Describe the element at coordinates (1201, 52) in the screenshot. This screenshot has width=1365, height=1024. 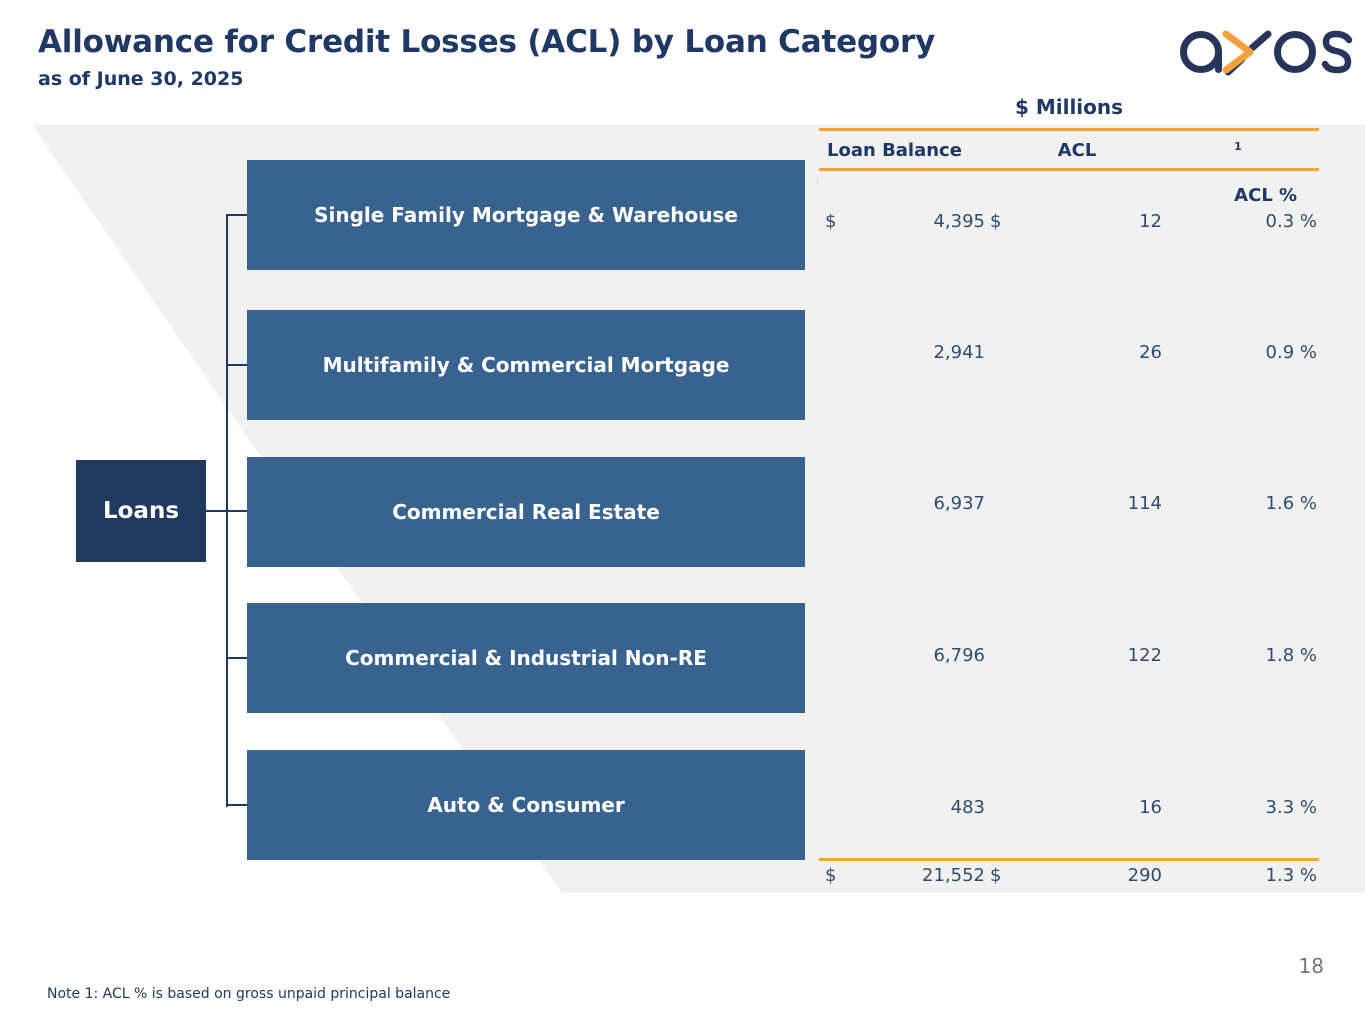
I see `logo-a-icon` at that location.